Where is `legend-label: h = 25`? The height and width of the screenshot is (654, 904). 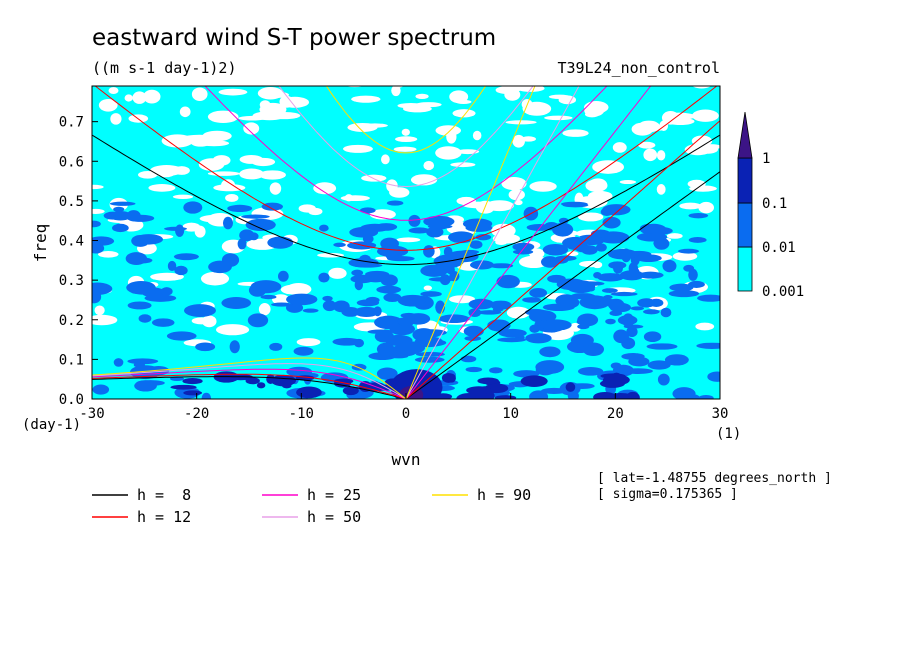 legend-label: h = 25 is located at coordinates (334, 495).